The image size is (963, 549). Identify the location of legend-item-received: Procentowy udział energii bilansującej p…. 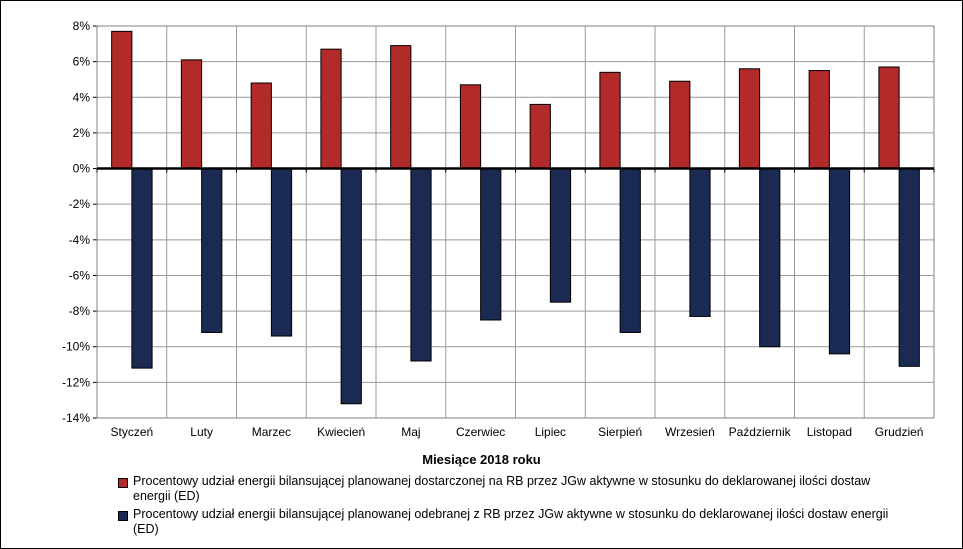
(513, 522).